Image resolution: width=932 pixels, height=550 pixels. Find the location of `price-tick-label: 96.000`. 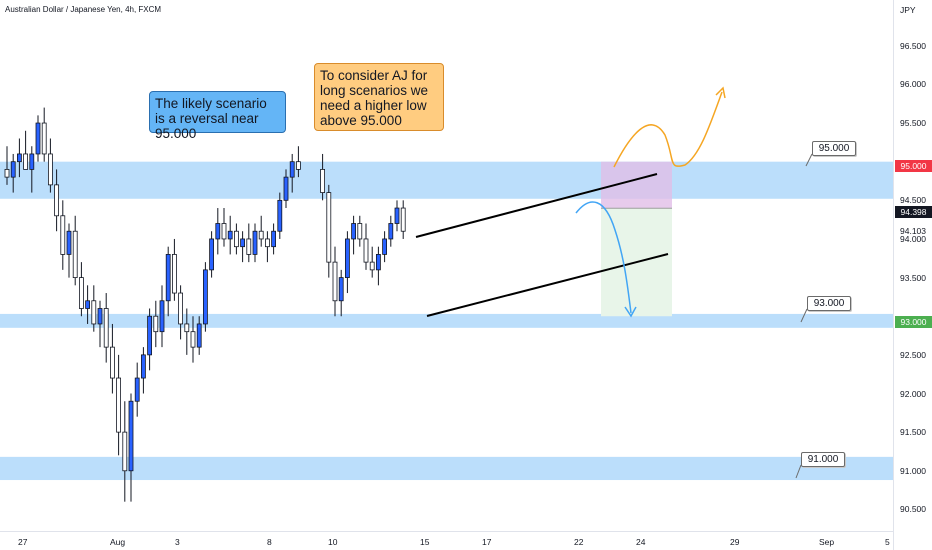

price-tick-label: 96.000 is located at coordinates (913, 84).